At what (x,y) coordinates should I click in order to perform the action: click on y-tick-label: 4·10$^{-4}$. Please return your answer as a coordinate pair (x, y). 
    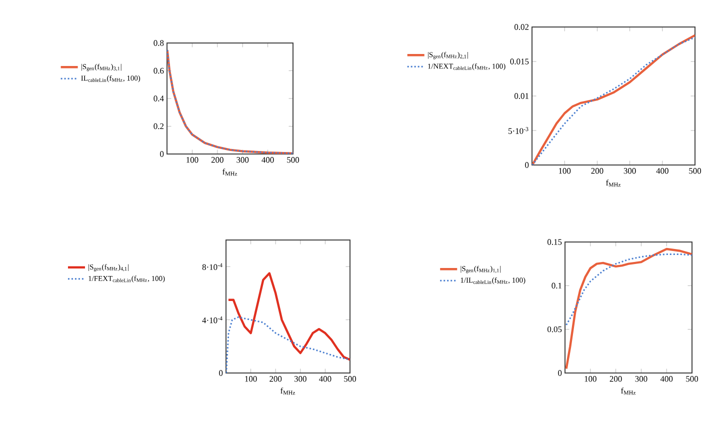
    Looking at the image, I should click on (212, 320).